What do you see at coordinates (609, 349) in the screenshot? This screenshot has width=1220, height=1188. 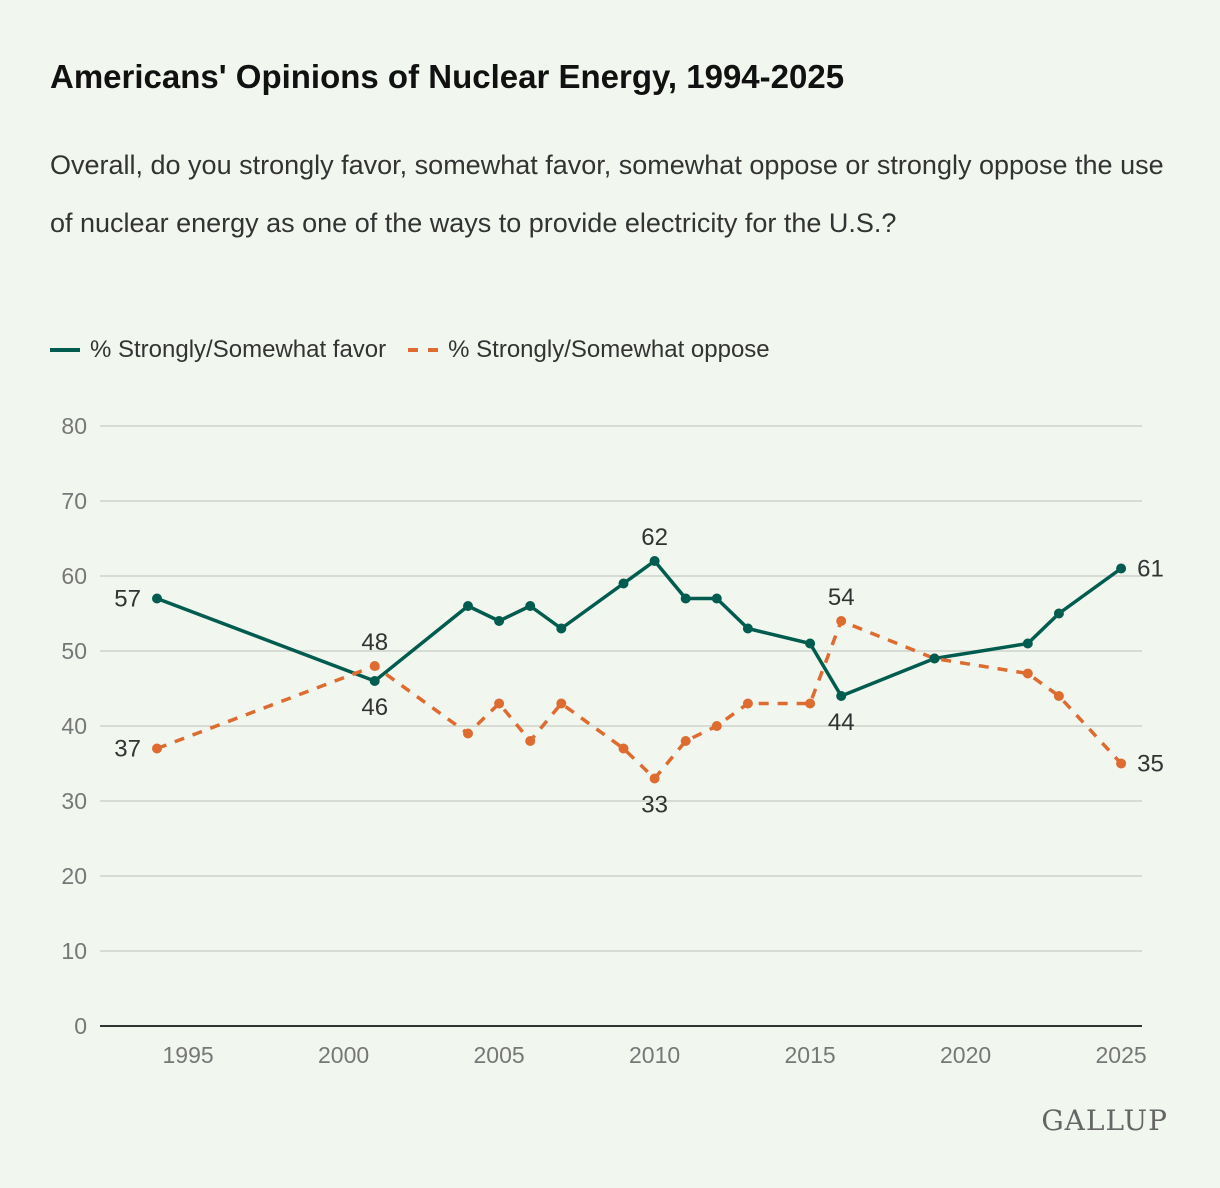 I see `legend-label-oppose: % Strongly/Somewhat oppose` at bounding box center [609, 349].